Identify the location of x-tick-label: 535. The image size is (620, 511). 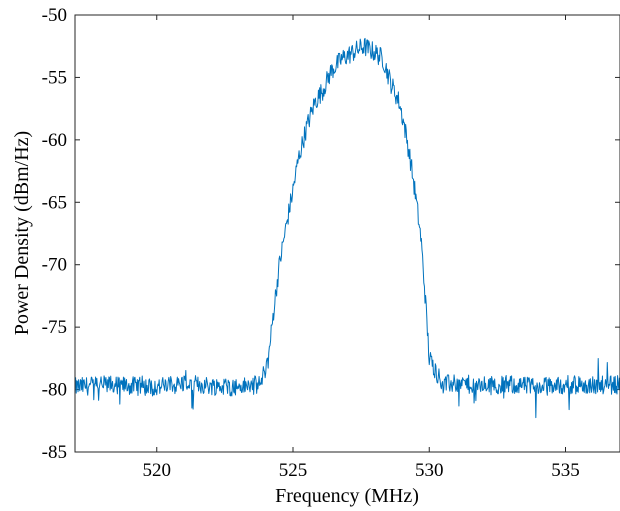
(565, 470).